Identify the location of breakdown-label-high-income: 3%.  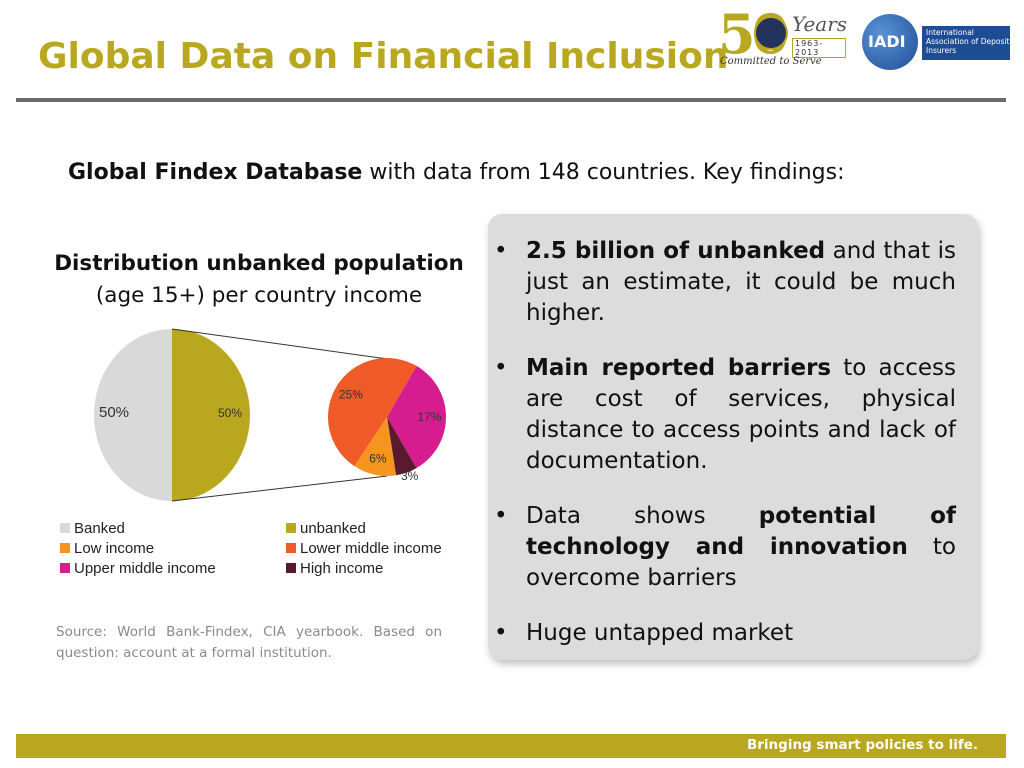
(410, 476).